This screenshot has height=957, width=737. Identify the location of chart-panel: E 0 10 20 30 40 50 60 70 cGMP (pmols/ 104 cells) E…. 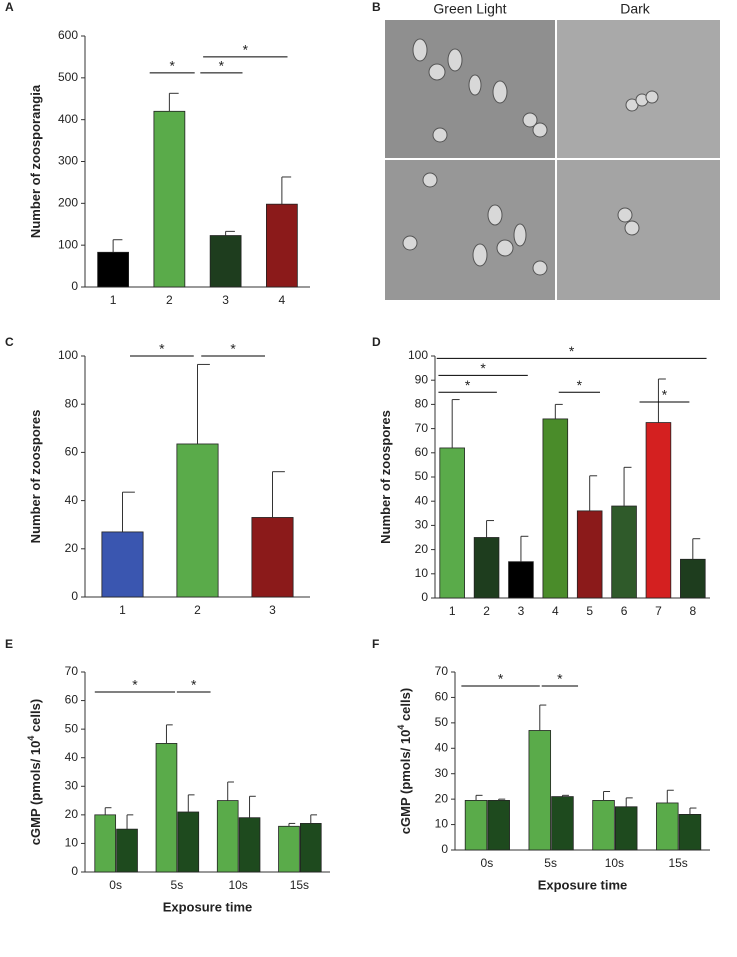
(167, 775).